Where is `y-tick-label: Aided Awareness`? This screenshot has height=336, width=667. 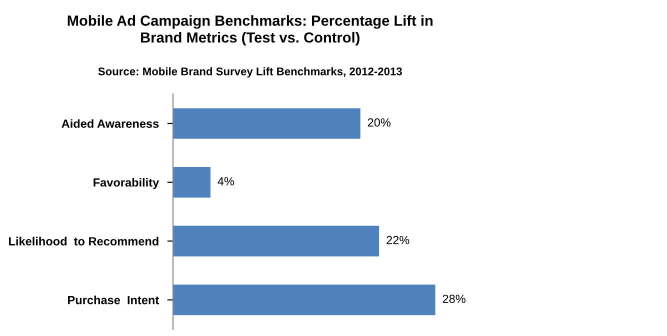 y-tick-label: Aided Awareness is located at coordinates (110, 123).